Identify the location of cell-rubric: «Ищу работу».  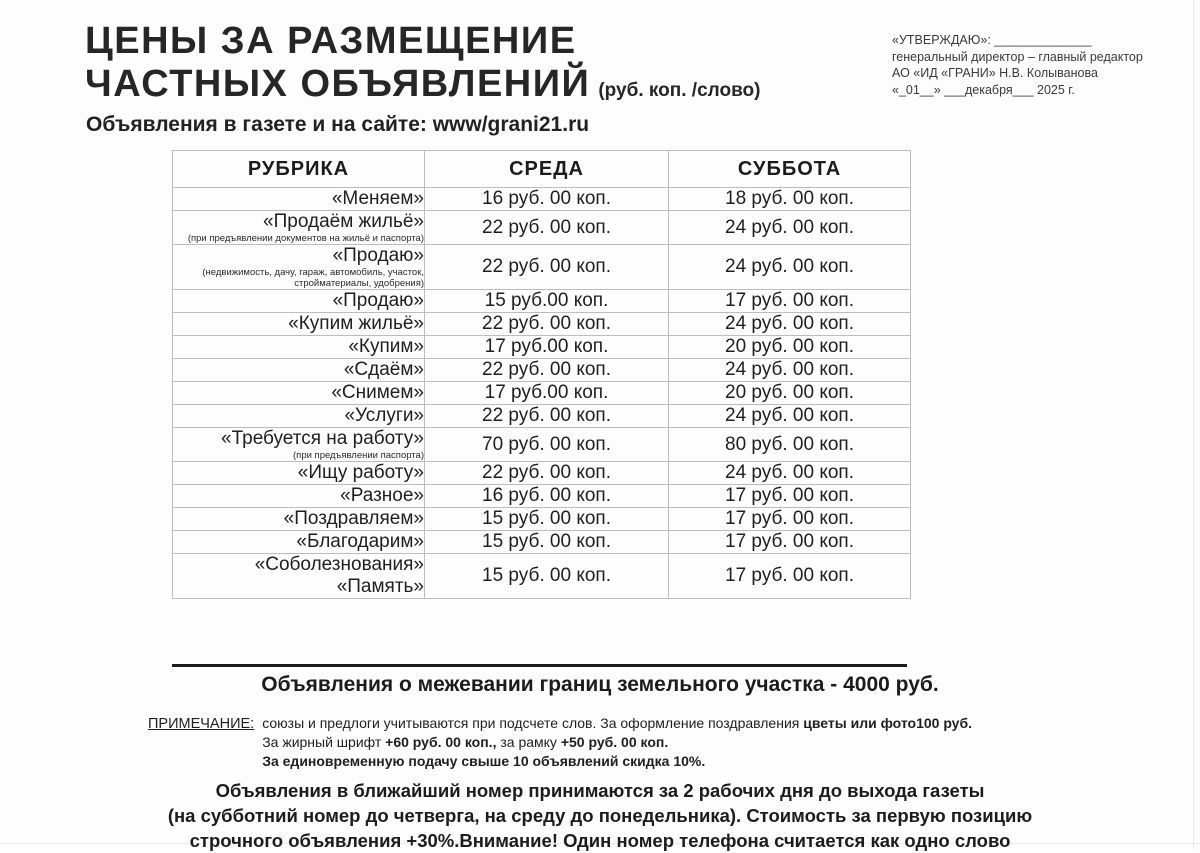
(298, 473).